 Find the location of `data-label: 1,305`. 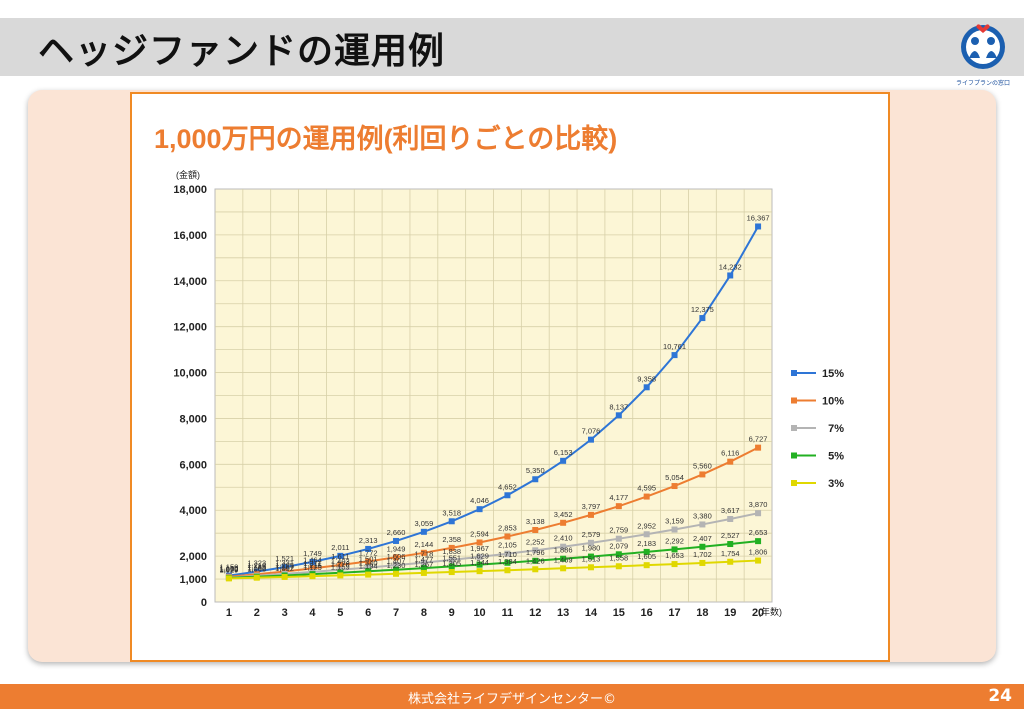

data-label: 1,305 is located at coordinates (451, 563).